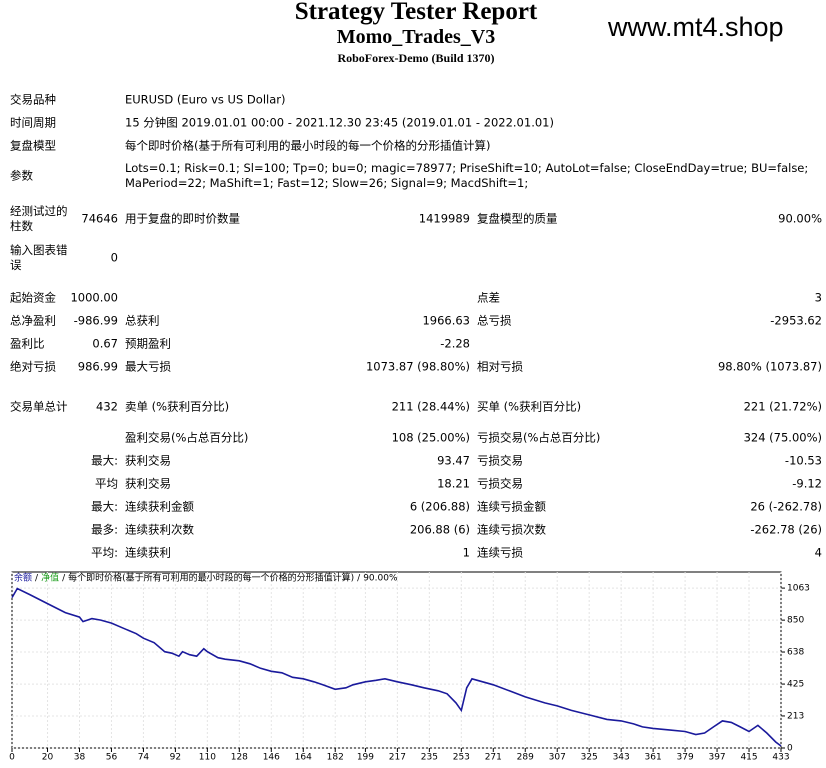  What do you see at coordinates (27, 343) in the screenshot?
I see `report-cell: 盈利比` at bounding box center [27, 343].